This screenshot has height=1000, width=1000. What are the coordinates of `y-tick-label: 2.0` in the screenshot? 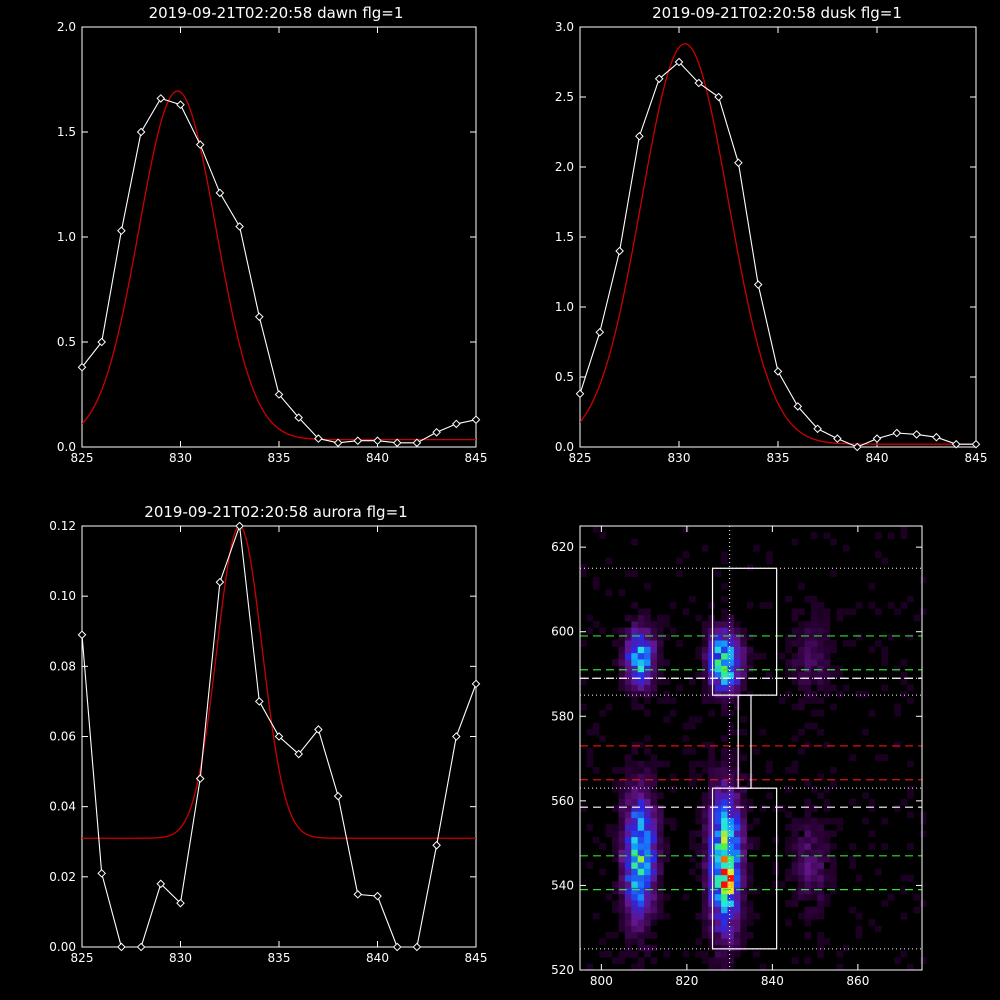 It's located at (66, 27).